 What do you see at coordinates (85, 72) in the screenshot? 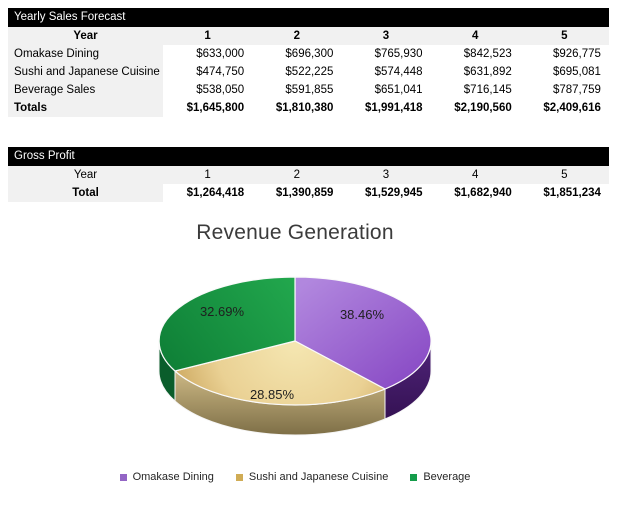
I see `row-label-cell: Sushi and Japanese Cuisine` at bounding box center [85, 72].